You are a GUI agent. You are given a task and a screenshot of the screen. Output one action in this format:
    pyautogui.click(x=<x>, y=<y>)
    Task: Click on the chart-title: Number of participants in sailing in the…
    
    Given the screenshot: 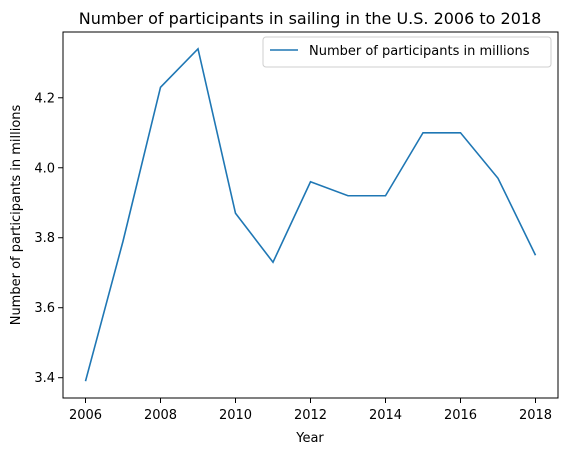 What is the action you would take?
    pyautogui.click(x=310, y=18)
    